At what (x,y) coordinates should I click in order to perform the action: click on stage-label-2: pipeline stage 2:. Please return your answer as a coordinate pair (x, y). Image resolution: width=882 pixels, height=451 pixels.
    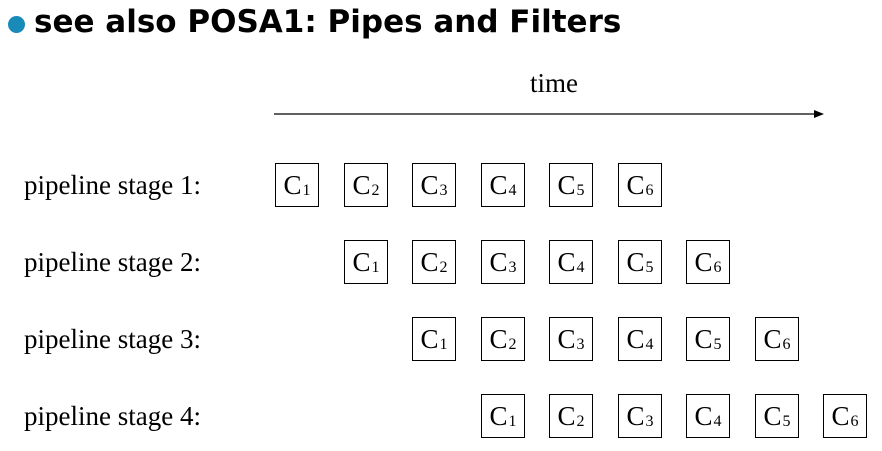
    Looking at the image, I should click on (112, 262).